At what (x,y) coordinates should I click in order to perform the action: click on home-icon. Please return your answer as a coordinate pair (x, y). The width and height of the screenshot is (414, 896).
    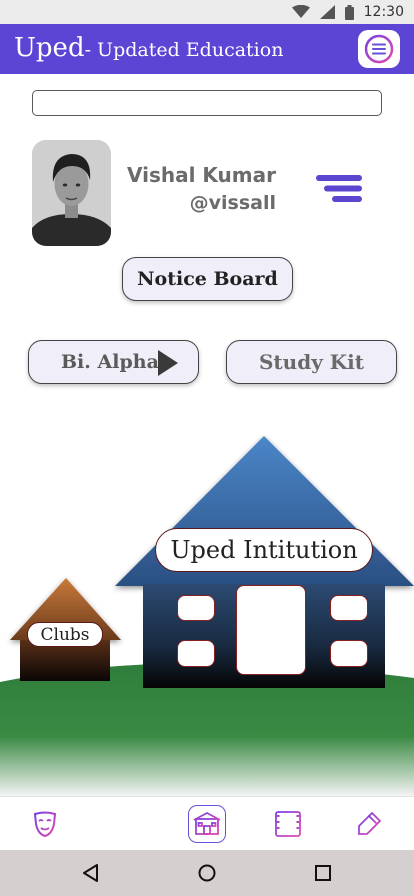
    Looking at the image, I should click on (207, 873).